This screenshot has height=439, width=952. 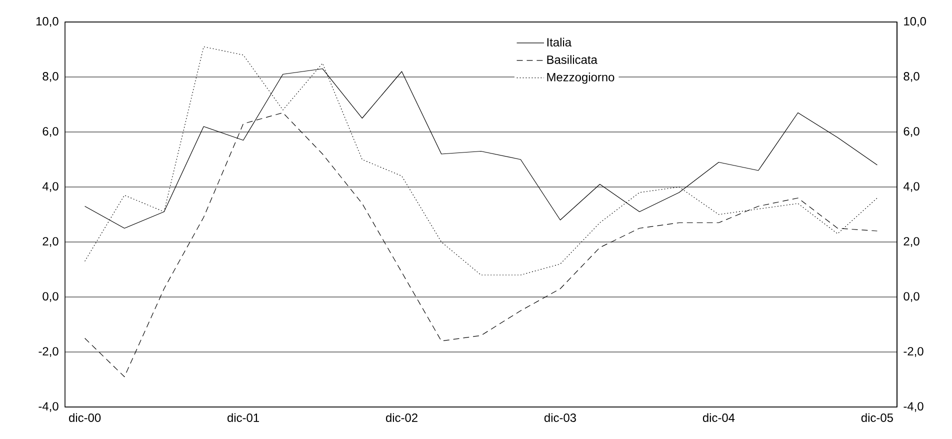 What do you see at coordinates (50, 77) in the screenshot?
I see `y-tick-label: 8,0` at bounding box center [50, 77].